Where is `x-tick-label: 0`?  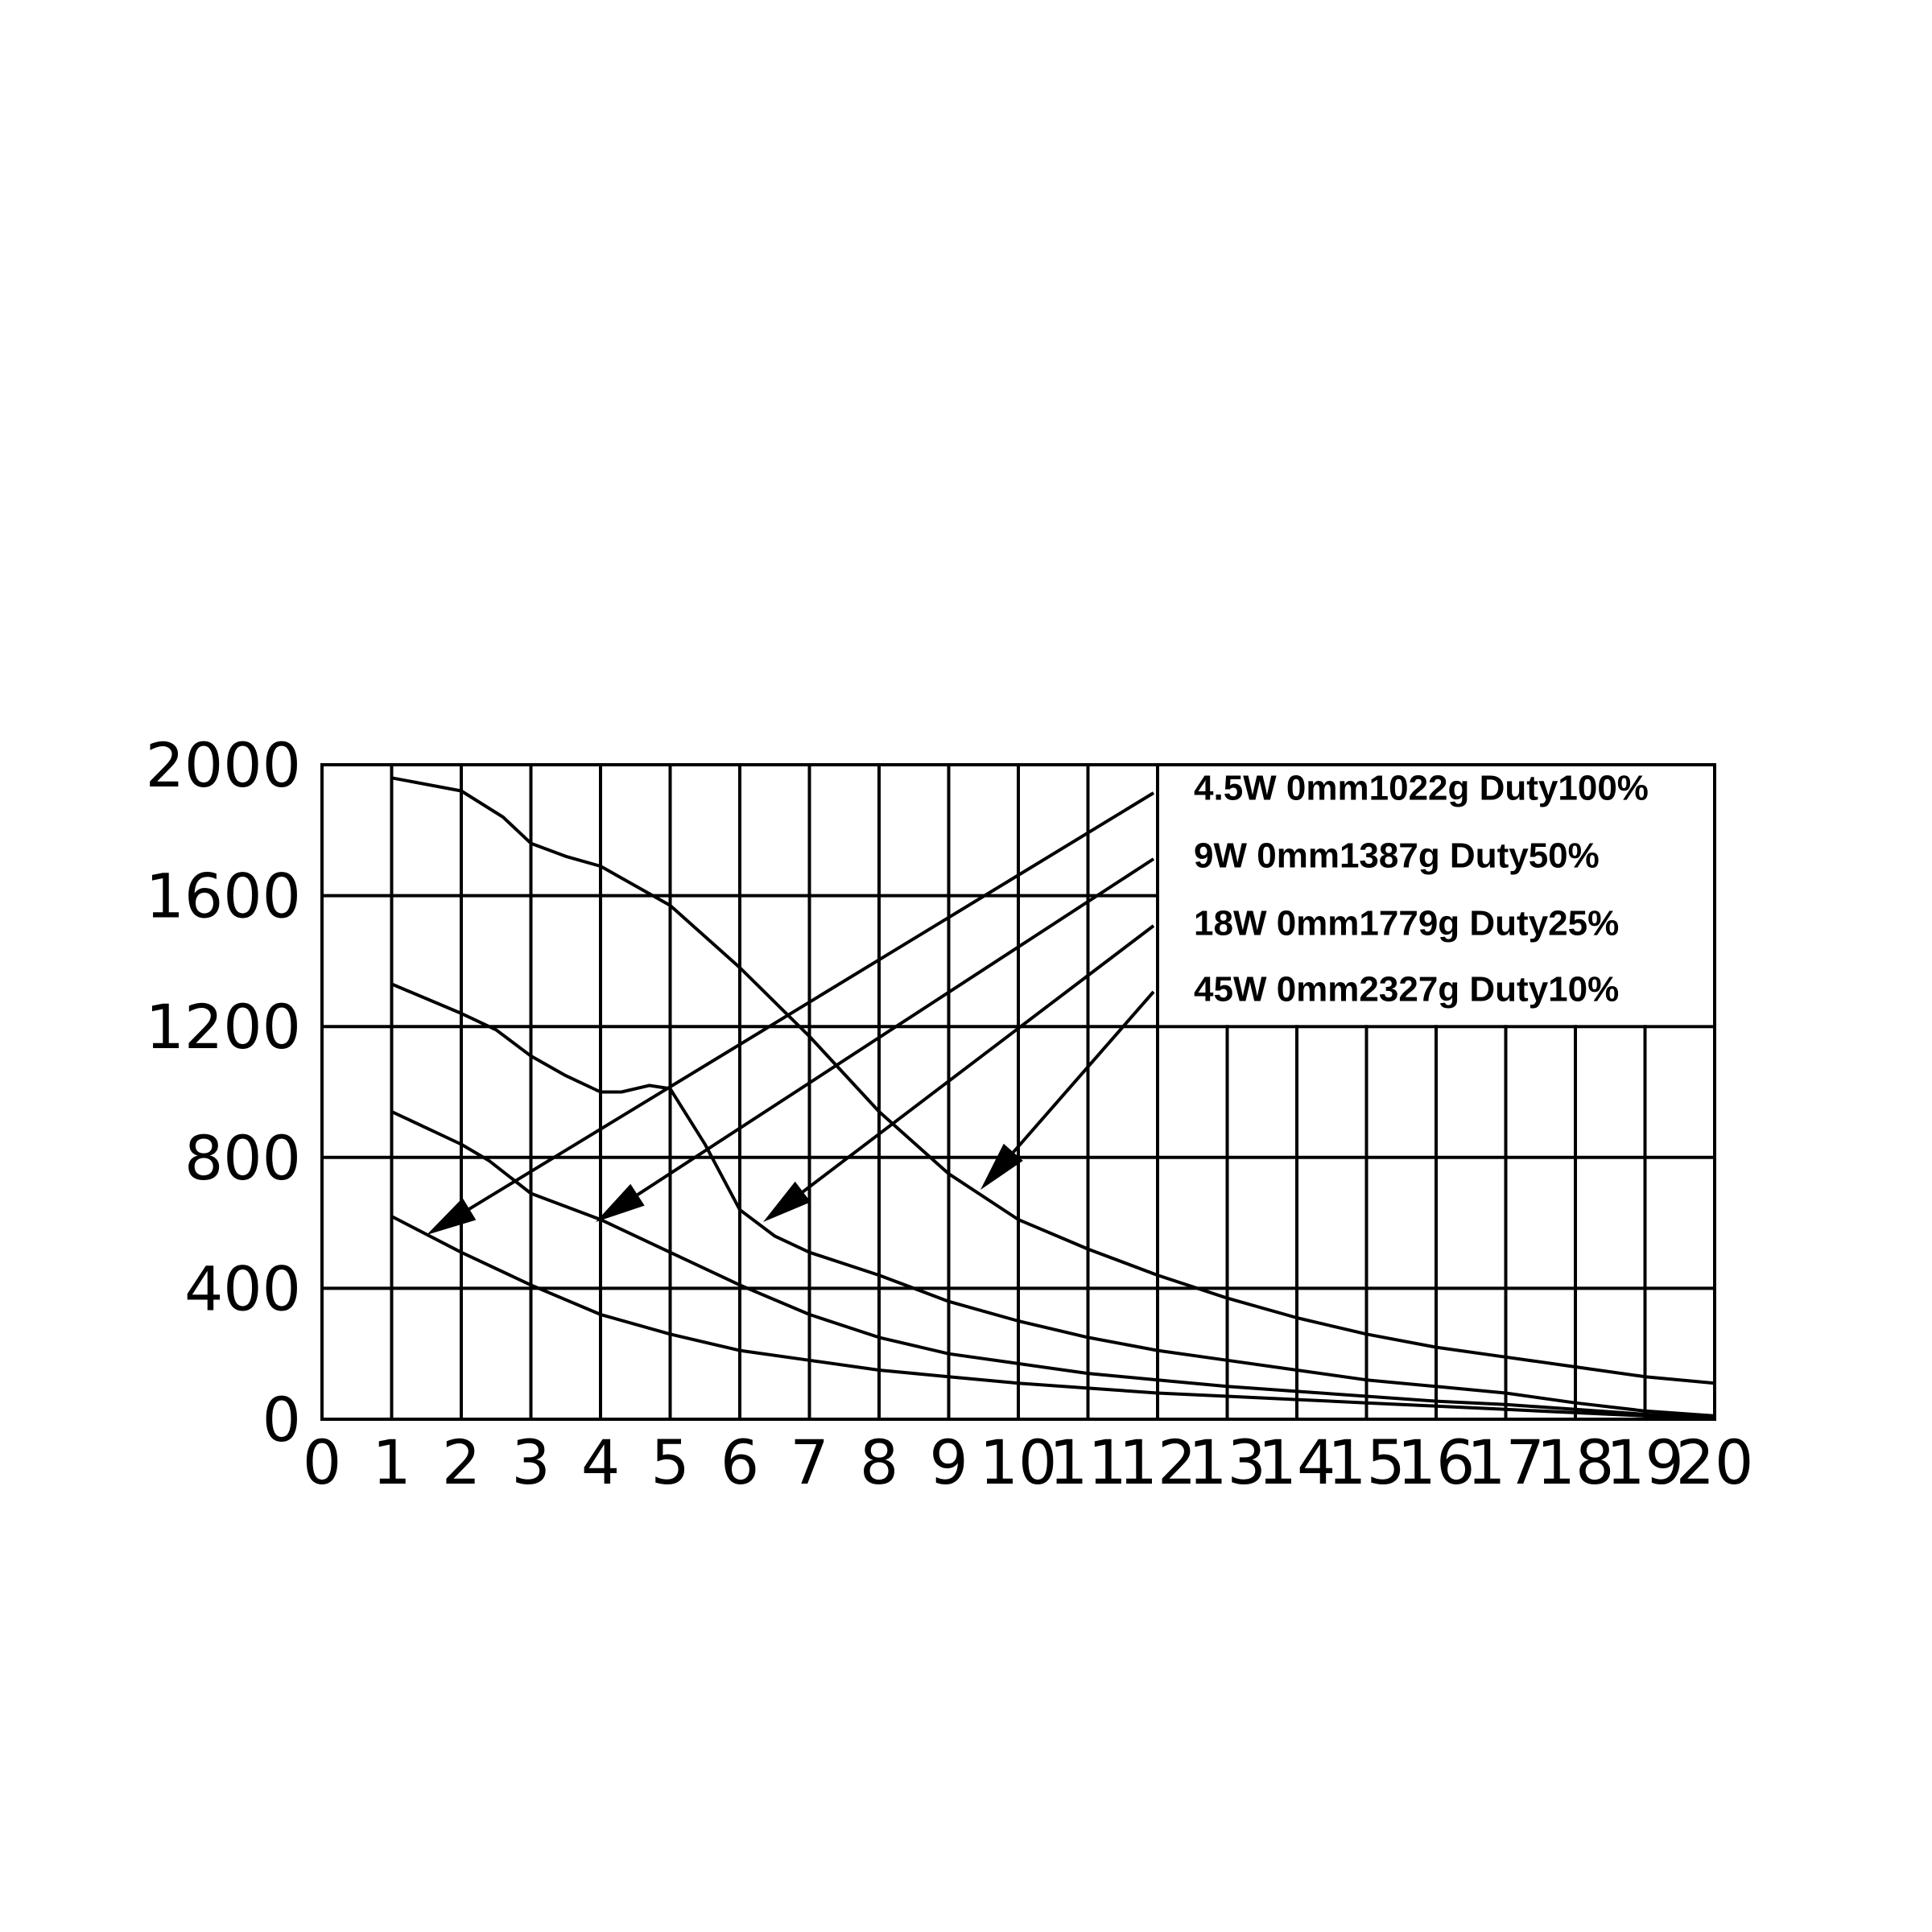
x-tick-label: 0 is located at coordinates (322, 1462).